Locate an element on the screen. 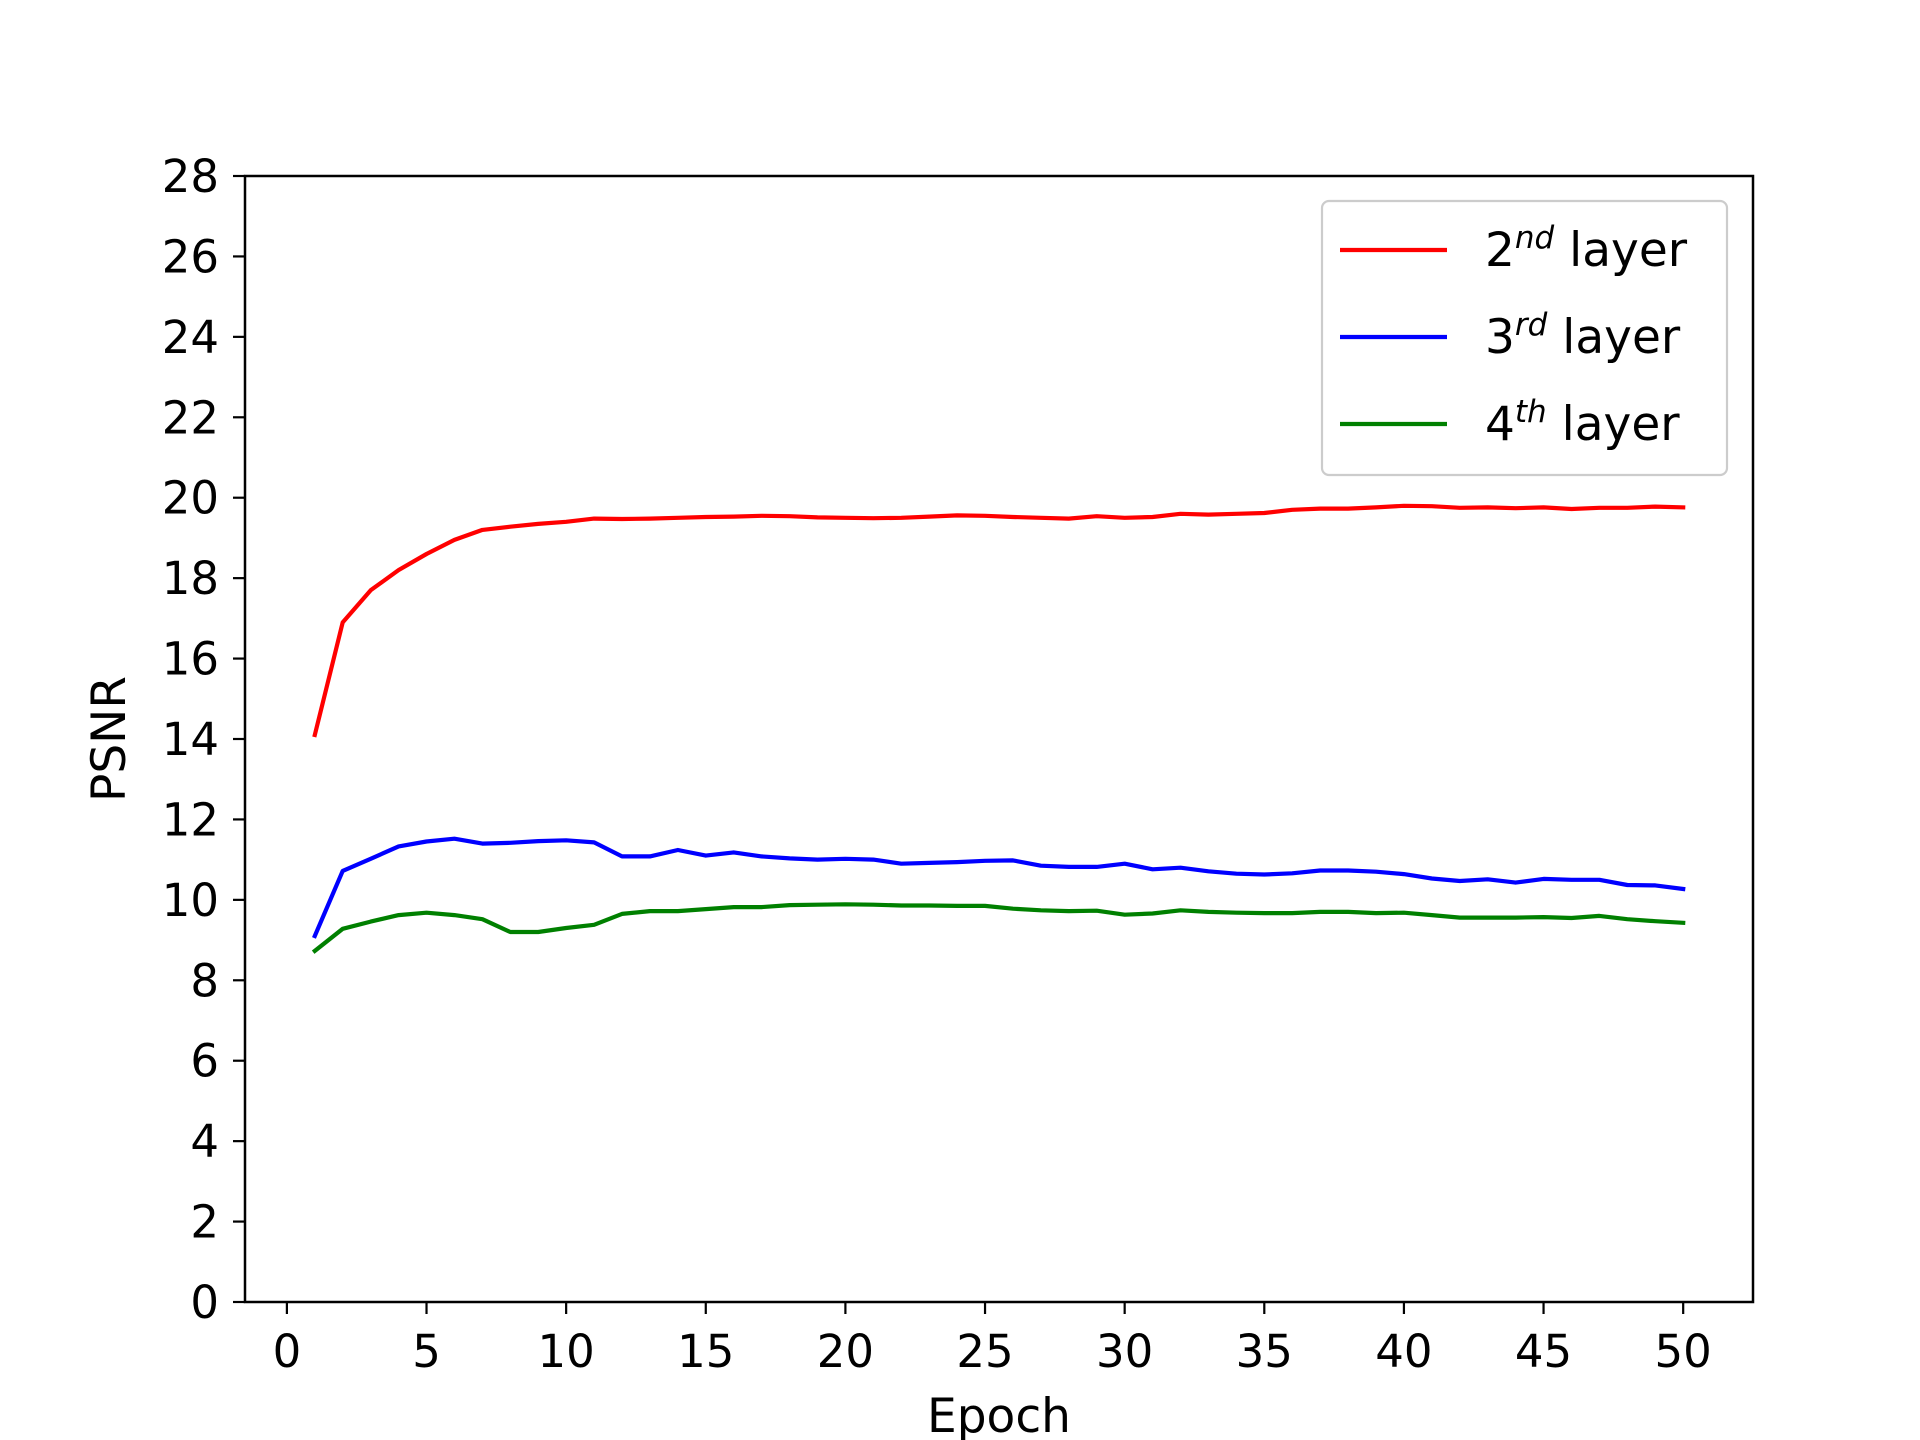  x-tick-label: 25 is located at coordinates (984, 1351).